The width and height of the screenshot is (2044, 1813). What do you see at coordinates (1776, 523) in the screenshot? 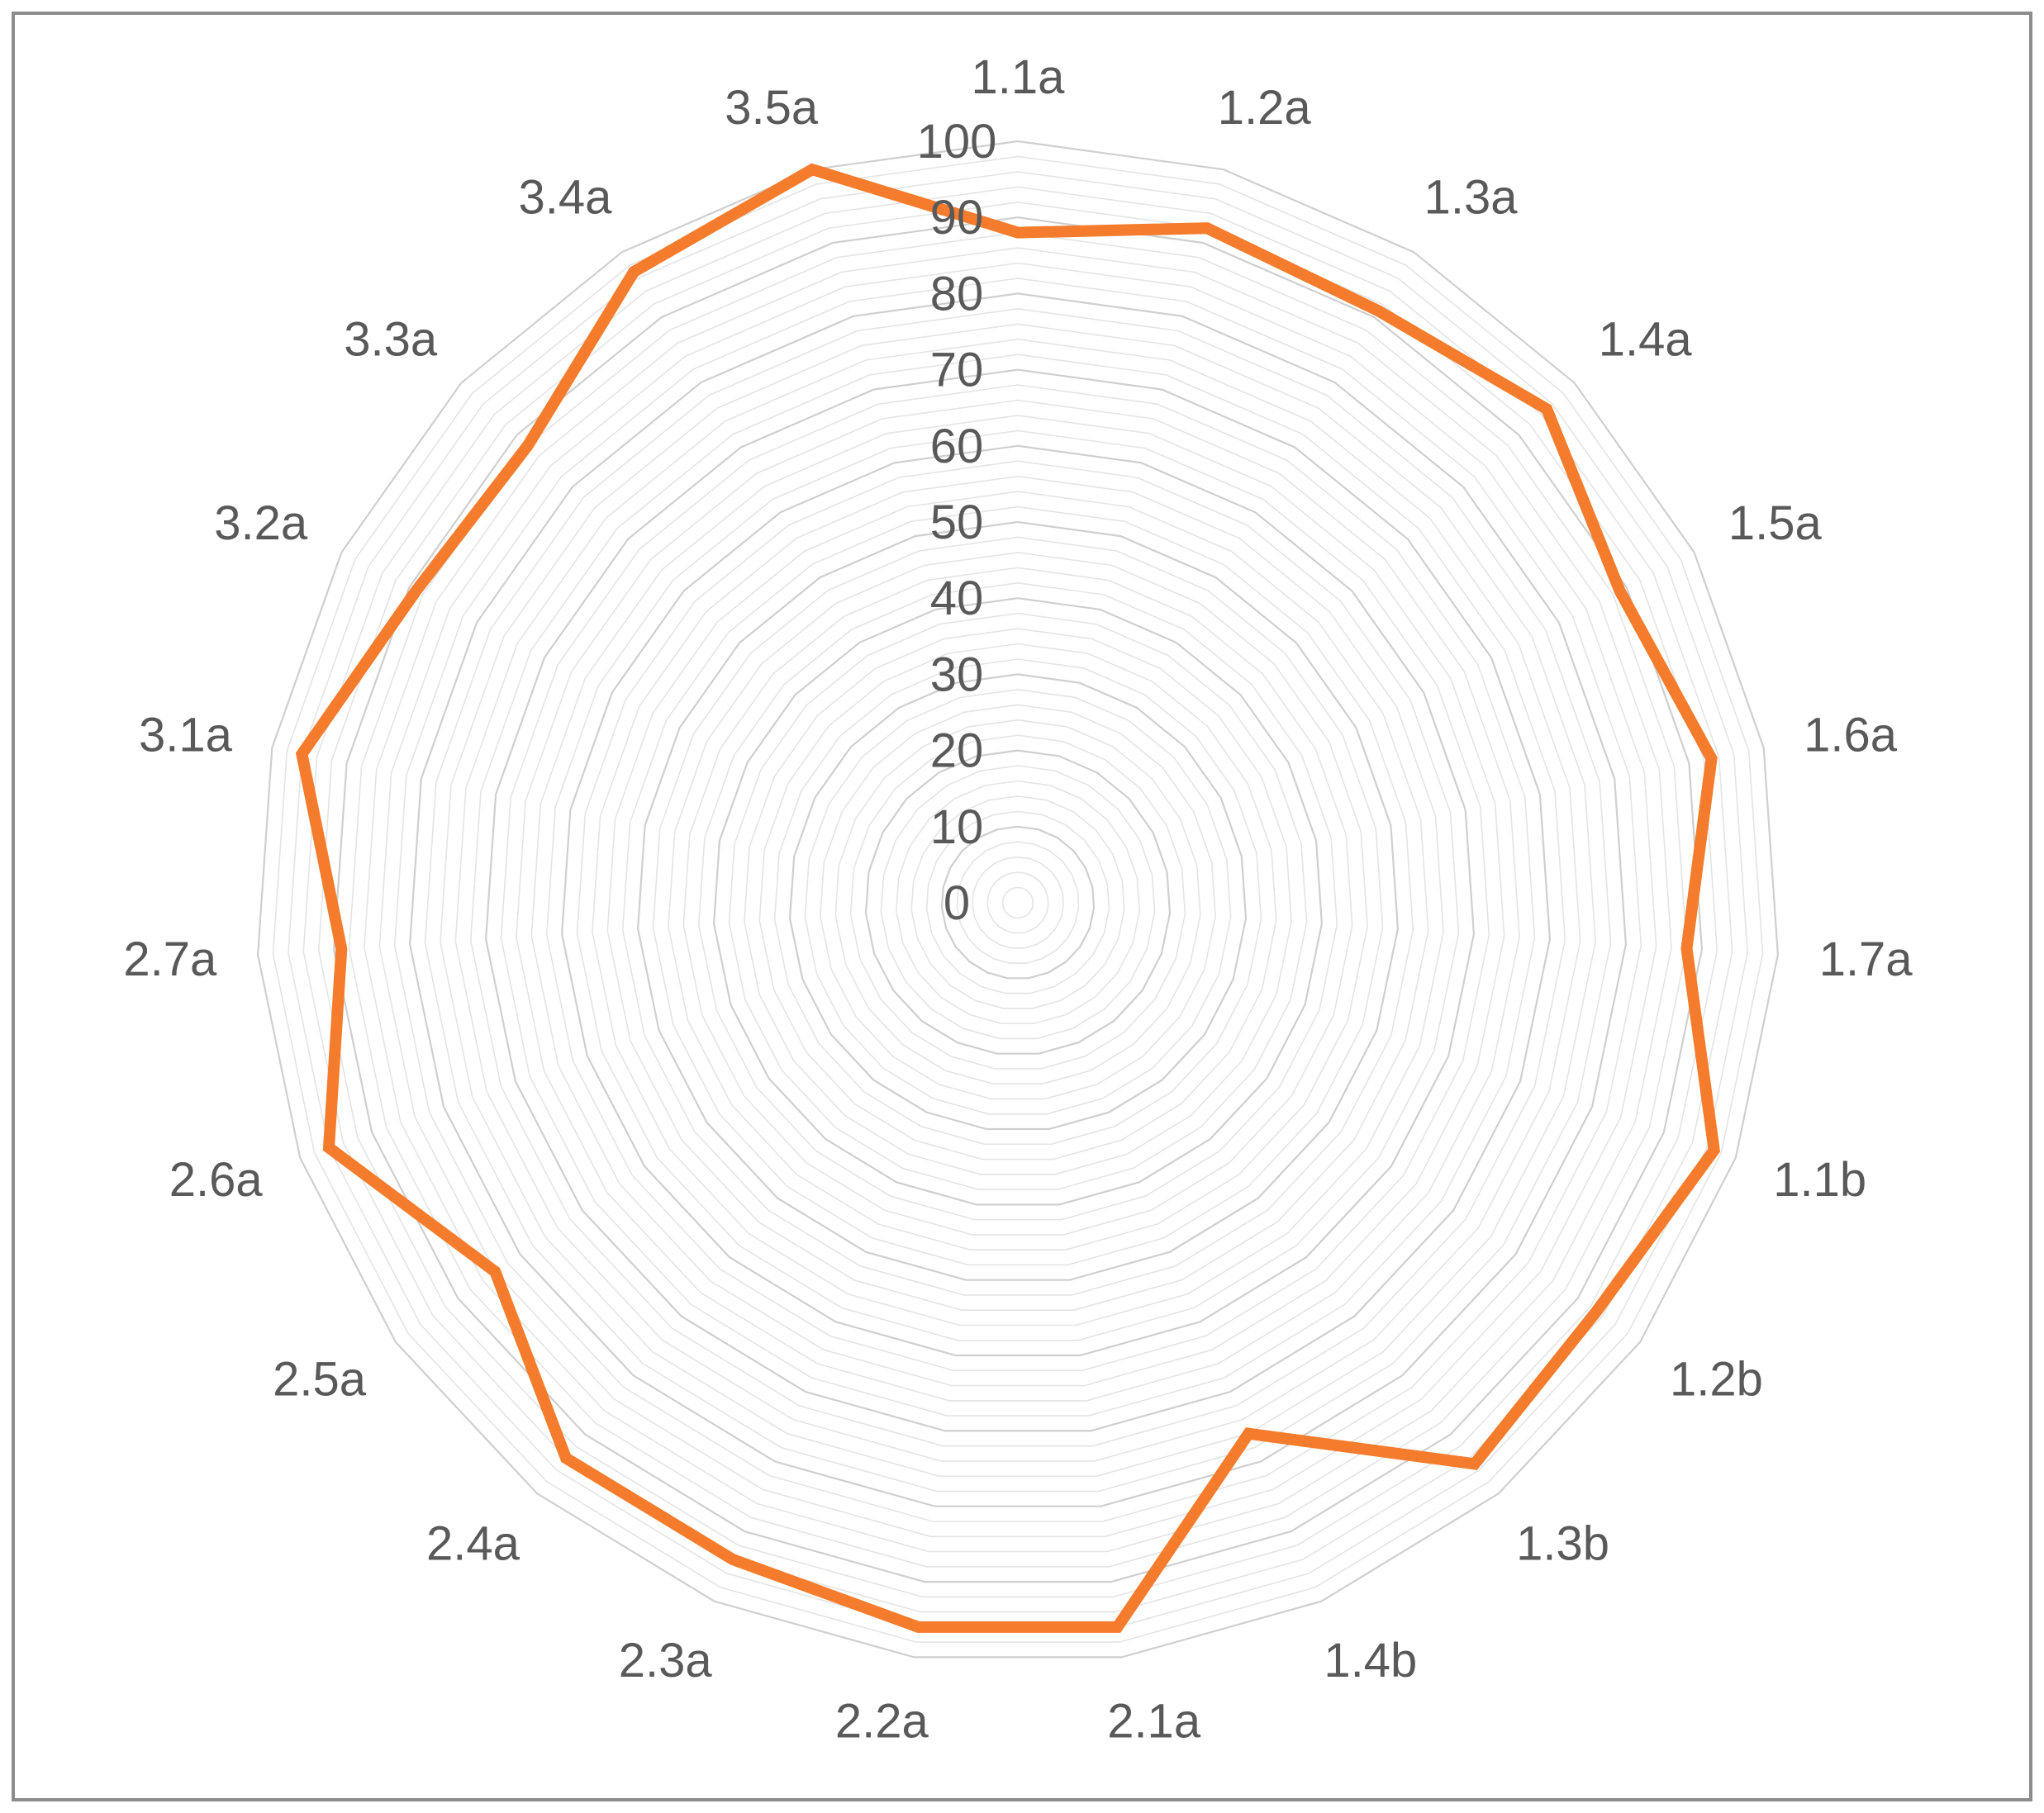
I see `category-label-1.5a: 1.5a` at bounding box center [1776, 523].